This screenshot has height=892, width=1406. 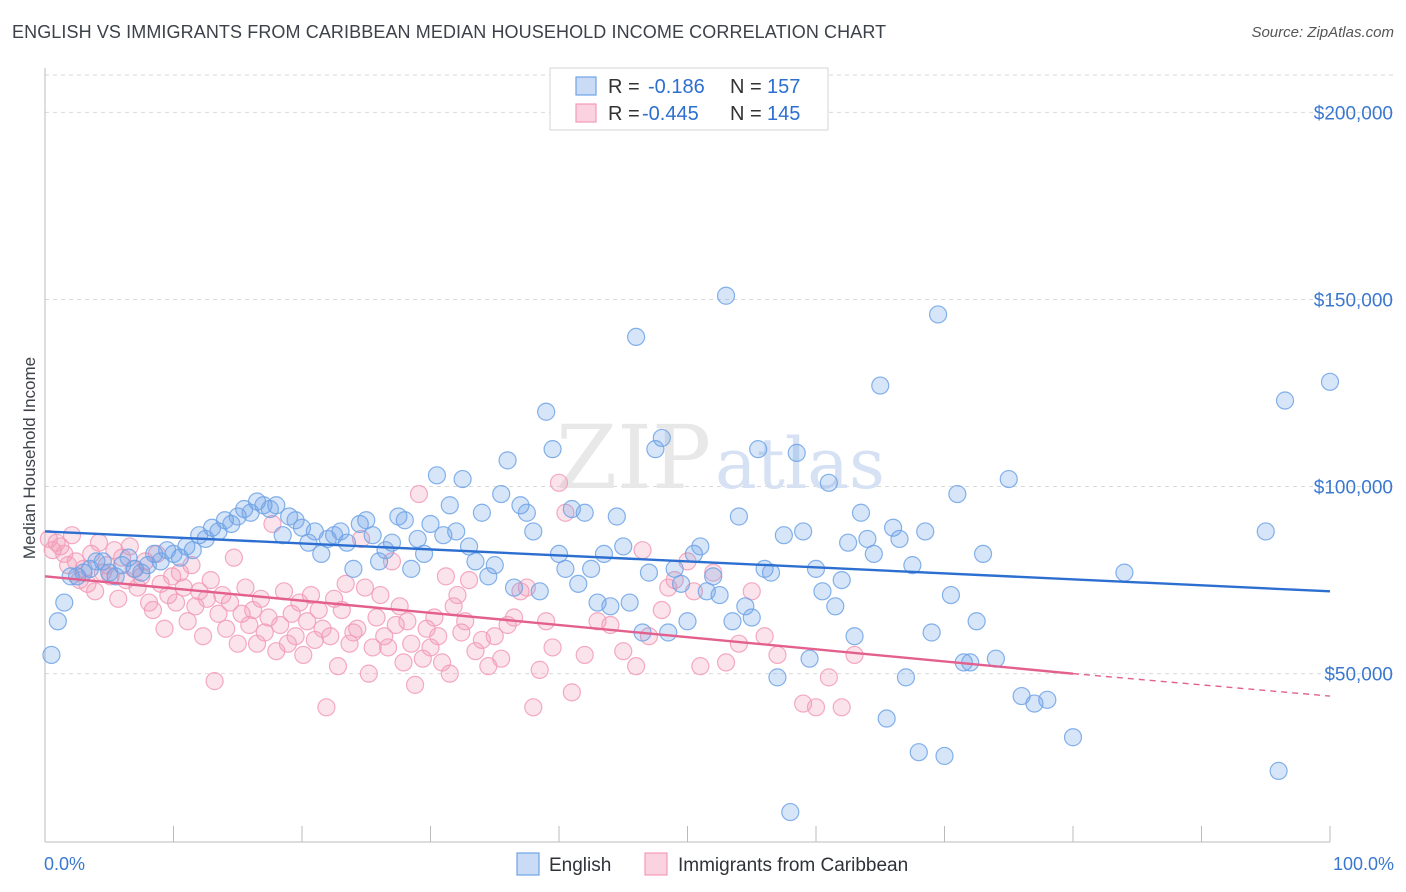 What do you see at coordinates (64, 864) in the screenshot?
I see `x-tick-label-min: 0.0%` at bounding box center [64, 864].